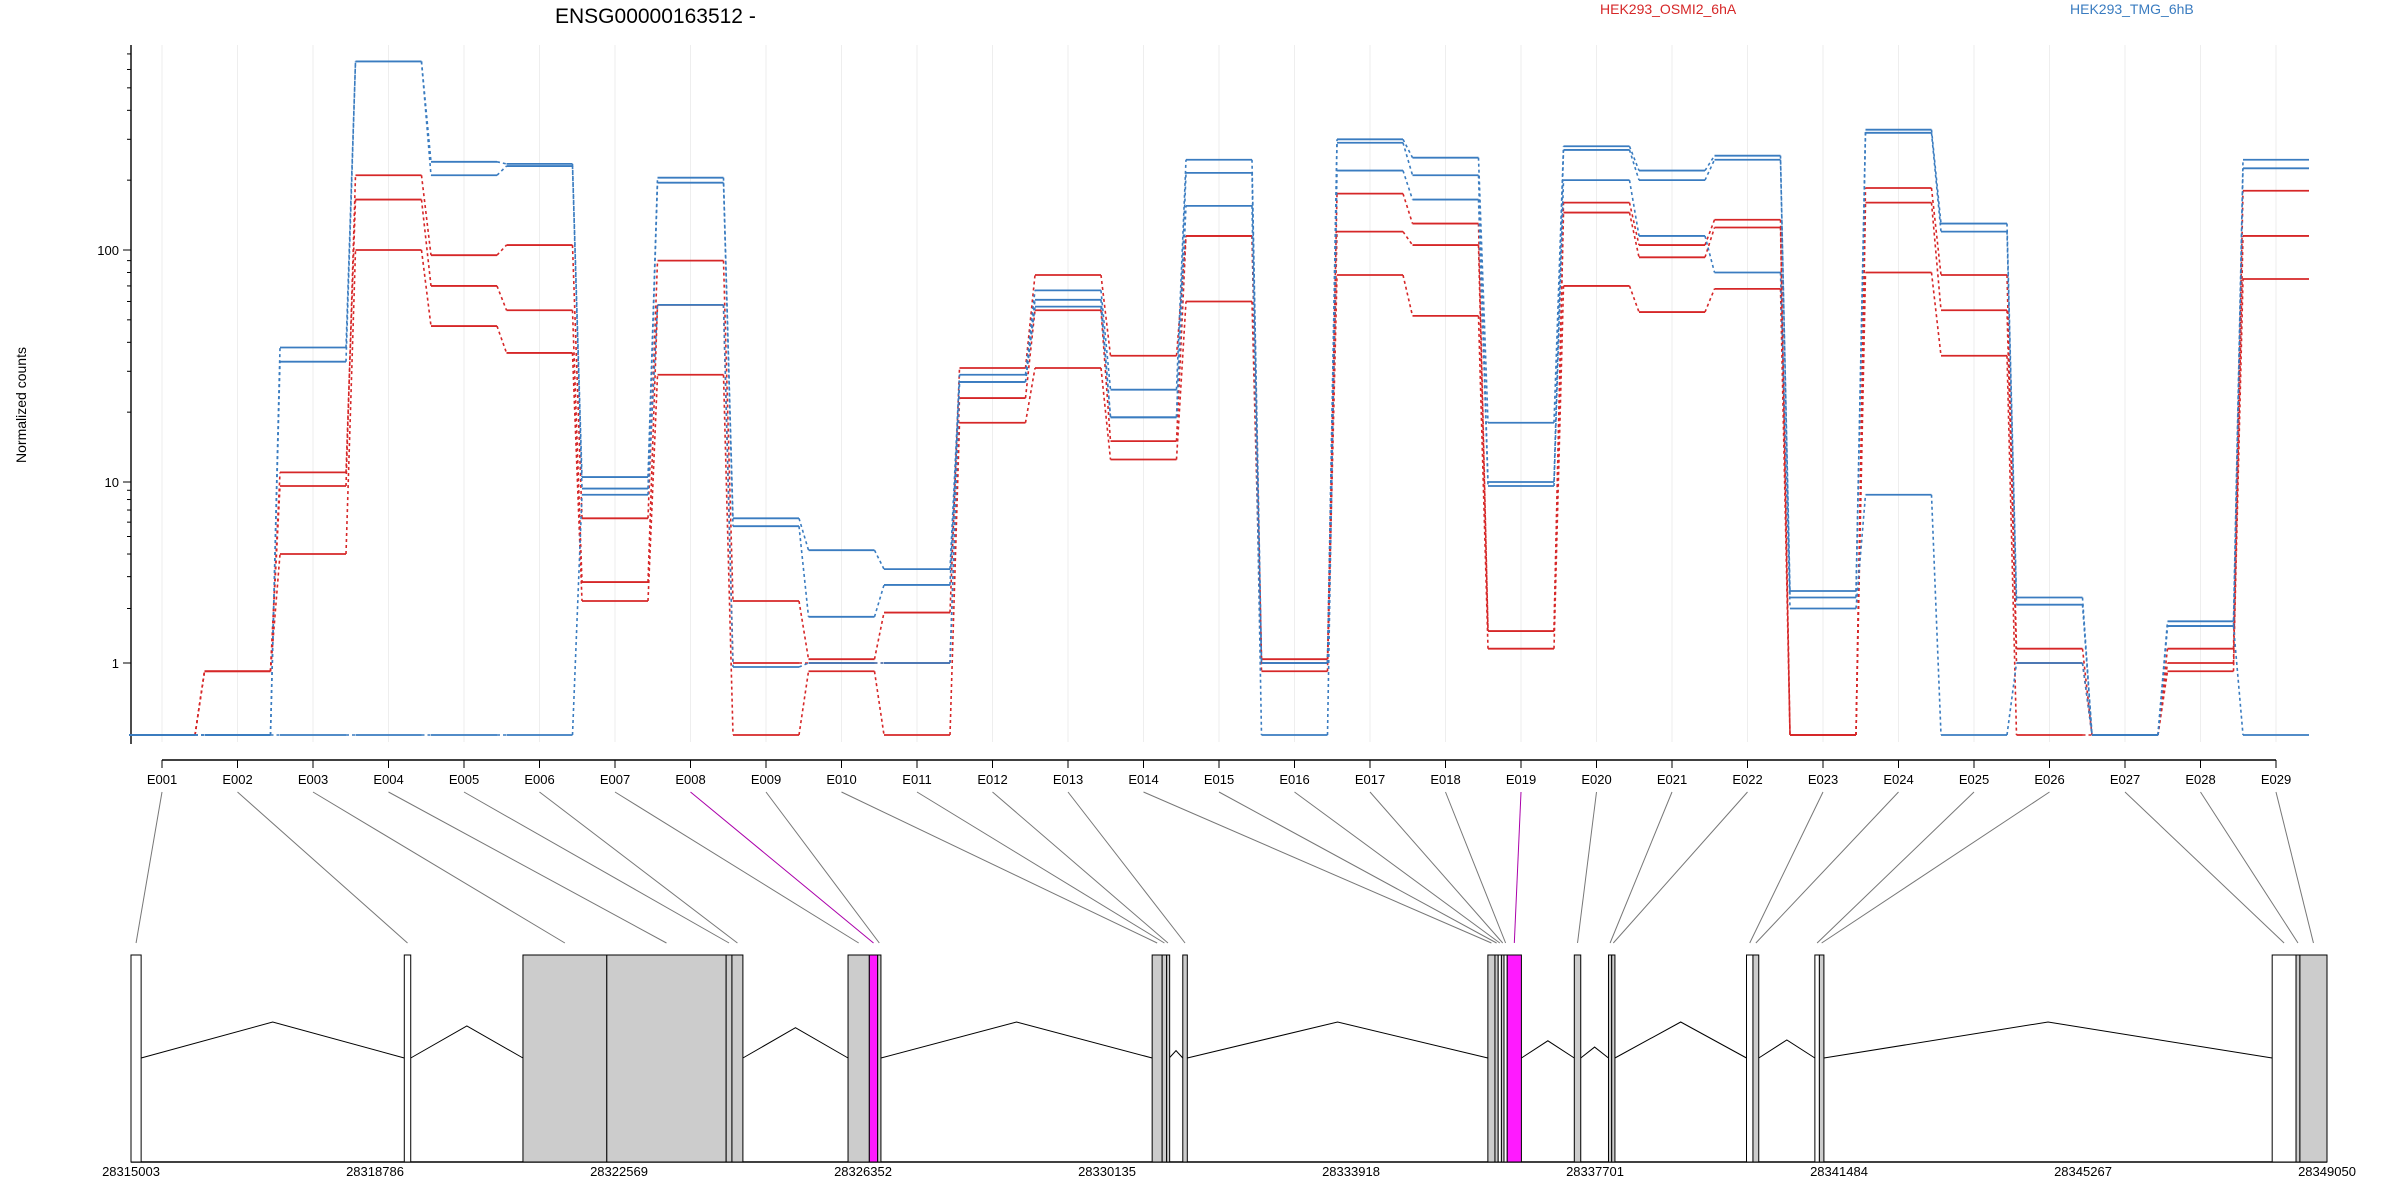 This screenshot has height=1200, width=2400. I want to click on legend-label-osmi2: HEK293_OSMI2_6hA, so click(1668, 9).